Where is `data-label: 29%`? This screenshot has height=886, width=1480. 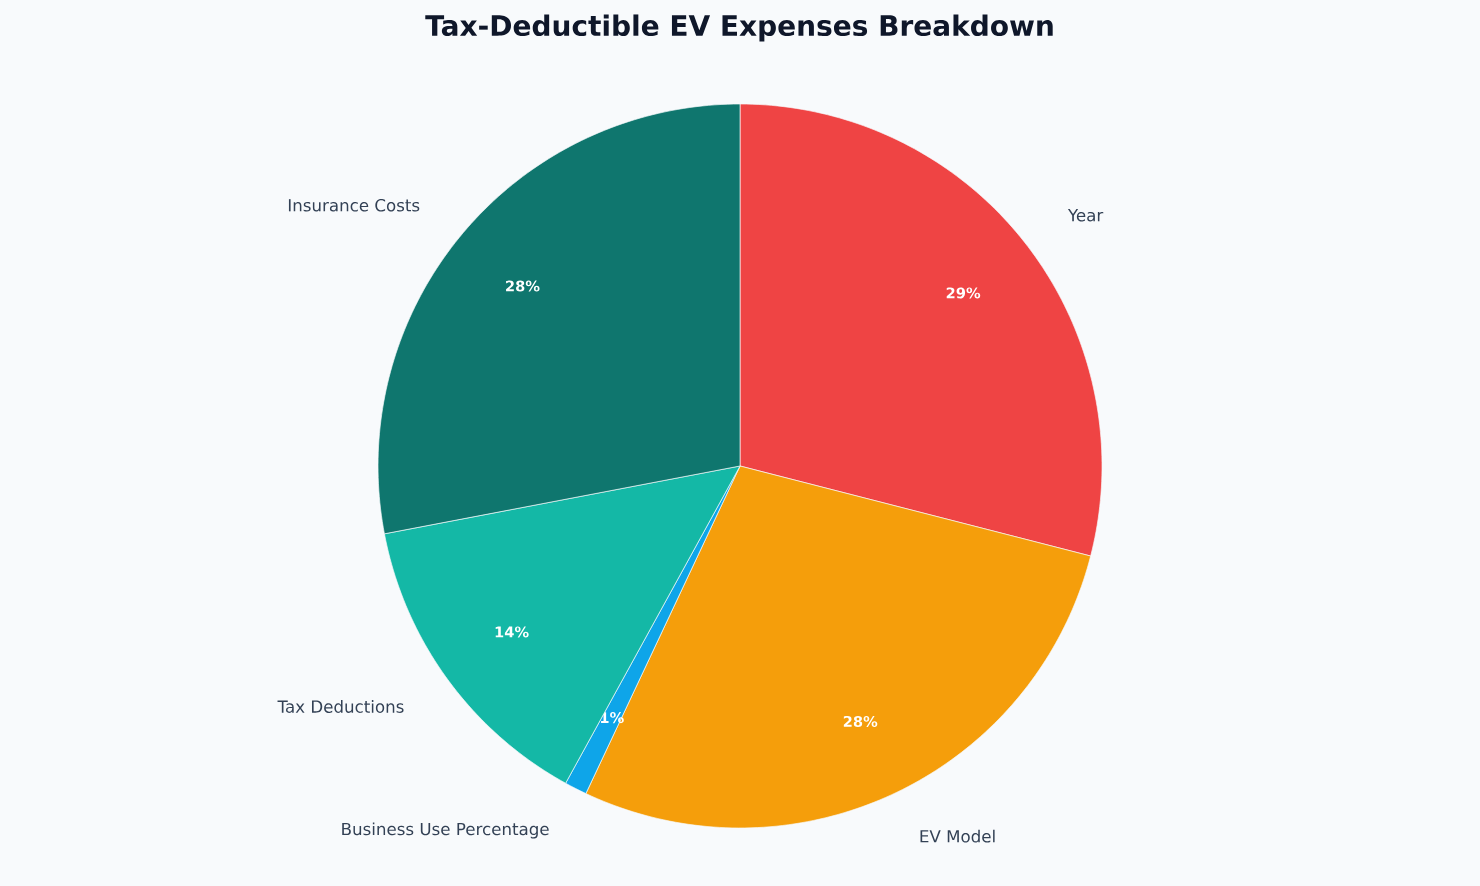 data-label: 29% is located at coordinates (963, 293).